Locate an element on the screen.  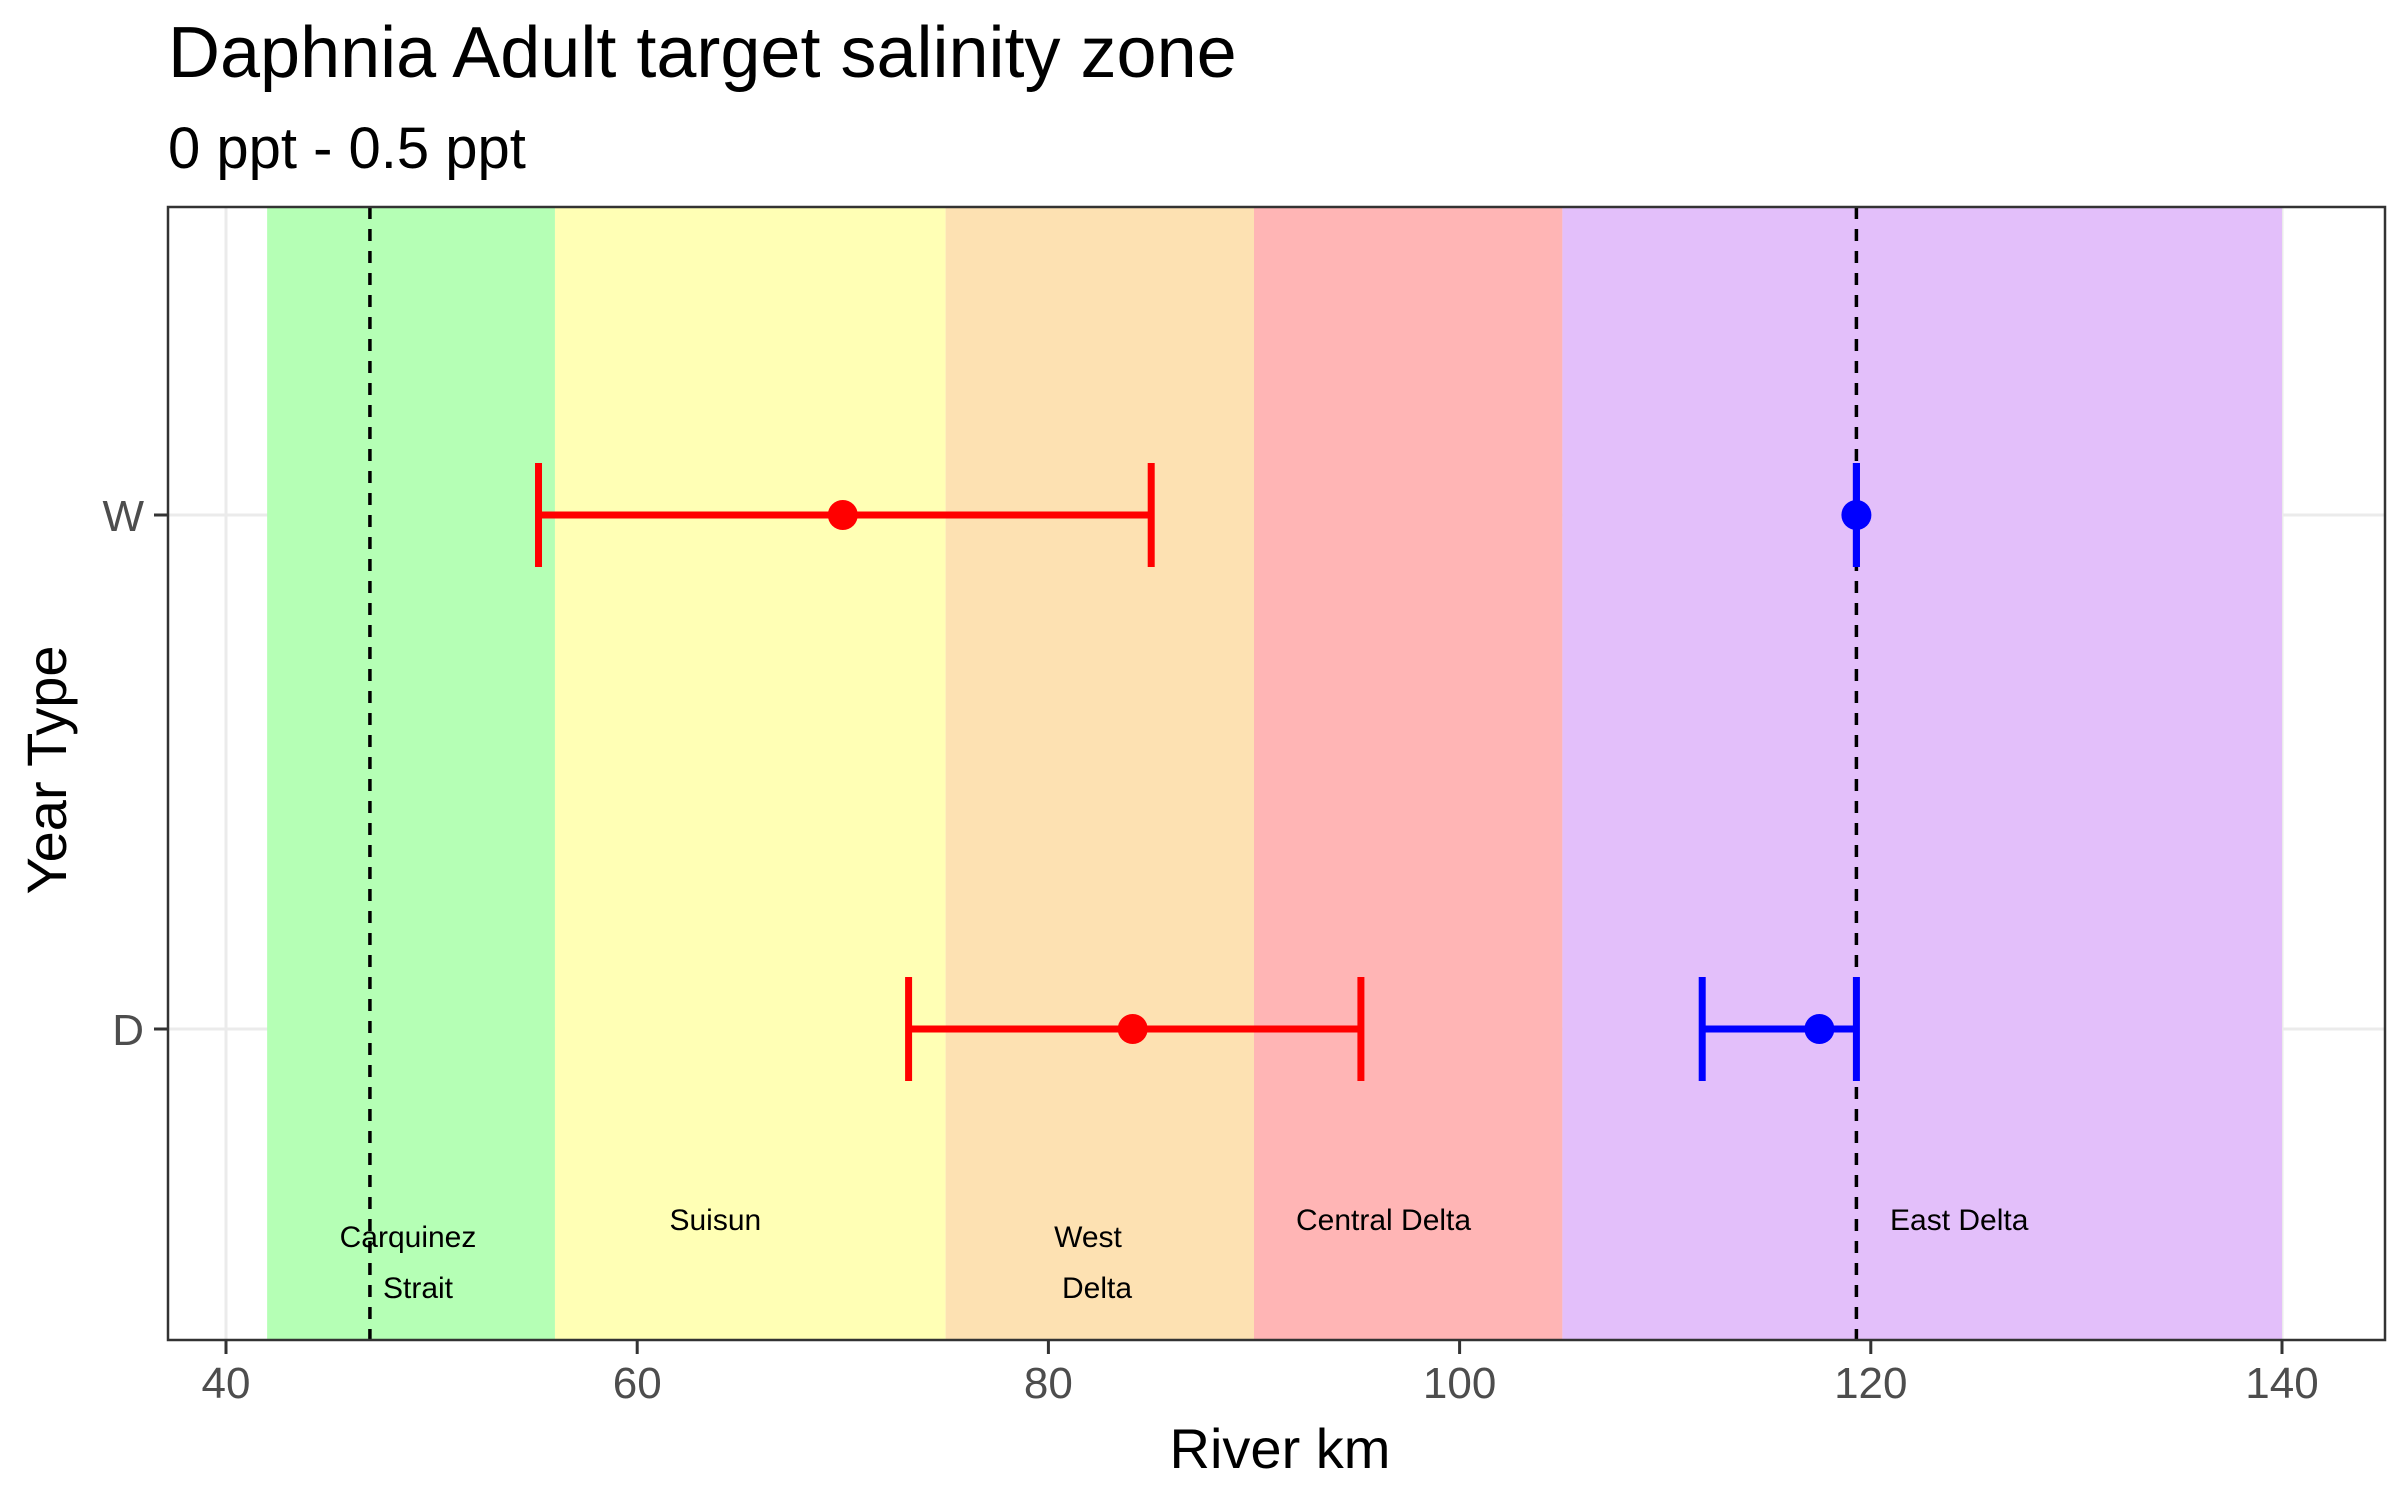
region-label: Strait is located at coordinates (418, 1288).